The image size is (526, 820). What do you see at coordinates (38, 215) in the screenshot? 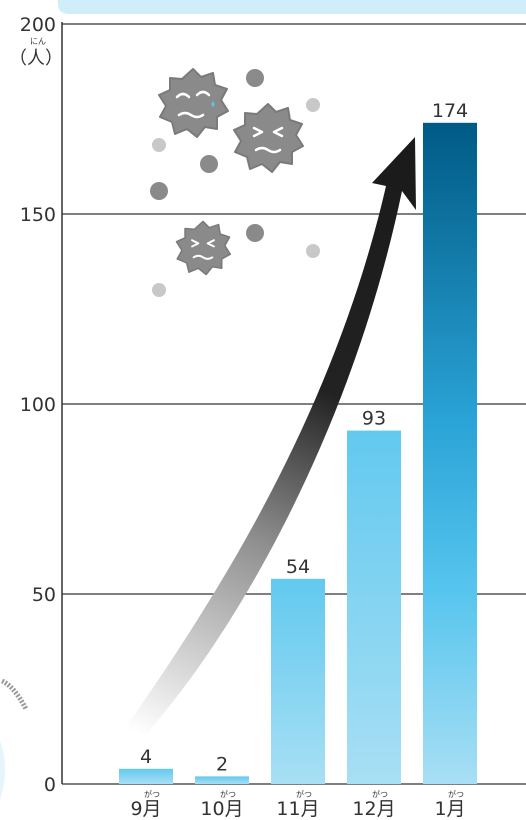
I see `y-tick-label: 150` at bounding box center [38, 215].